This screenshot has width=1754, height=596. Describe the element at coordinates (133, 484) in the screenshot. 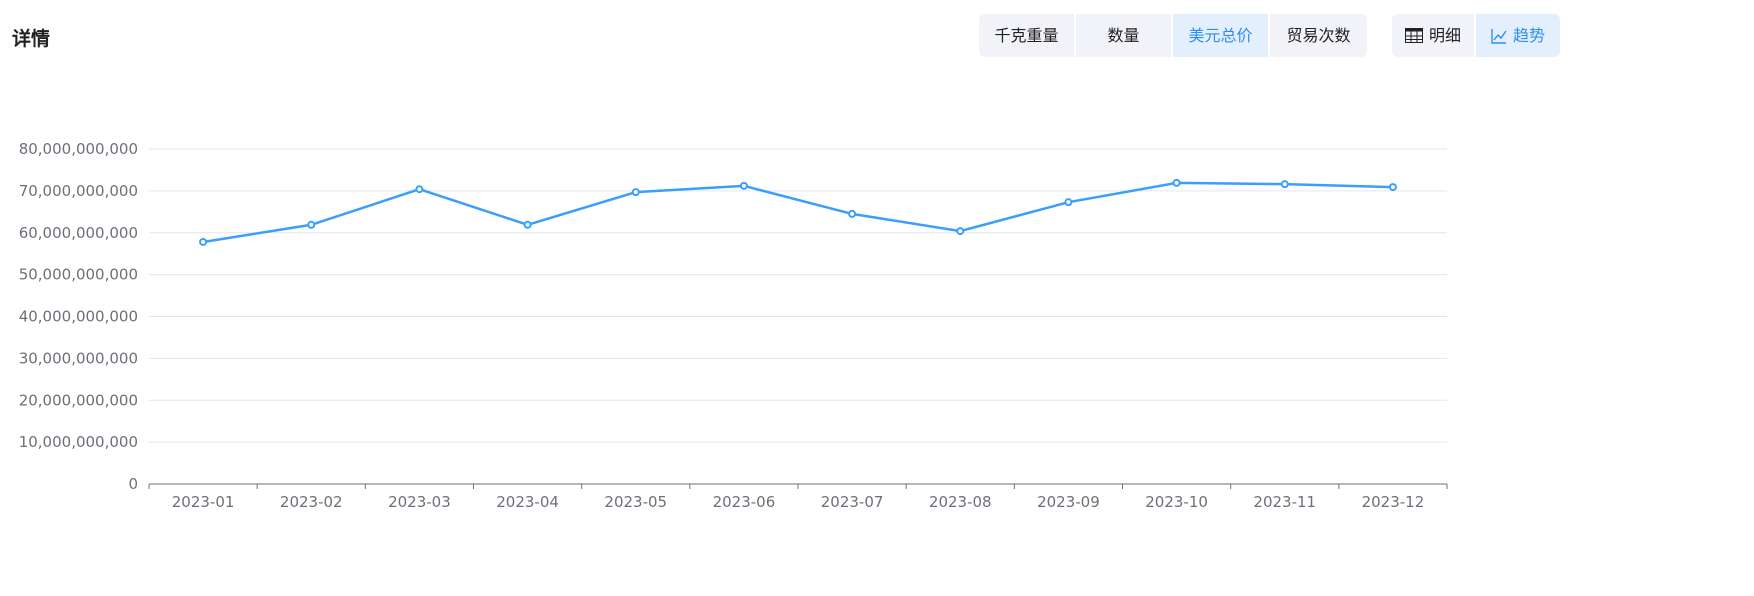

I see `y-tick-label: 0` at that location.